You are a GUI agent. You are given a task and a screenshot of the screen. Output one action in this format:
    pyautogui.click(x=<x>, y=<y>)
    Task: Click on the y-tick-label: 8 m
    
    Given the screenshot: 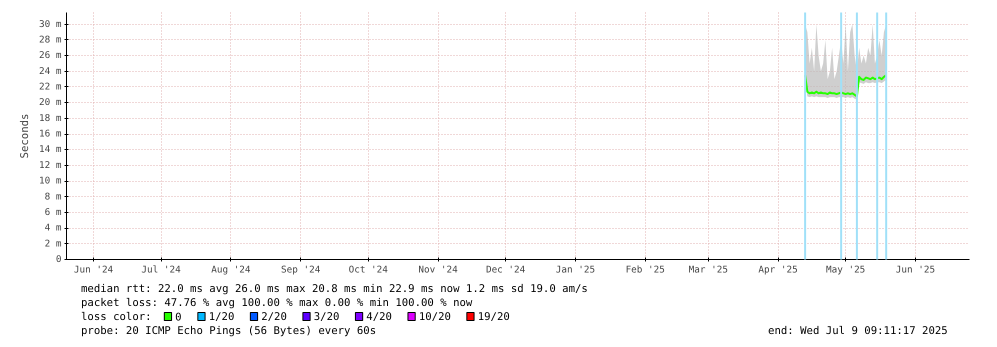 What is the action you would take?
    pyautogui.click(x=53, y=196)
    